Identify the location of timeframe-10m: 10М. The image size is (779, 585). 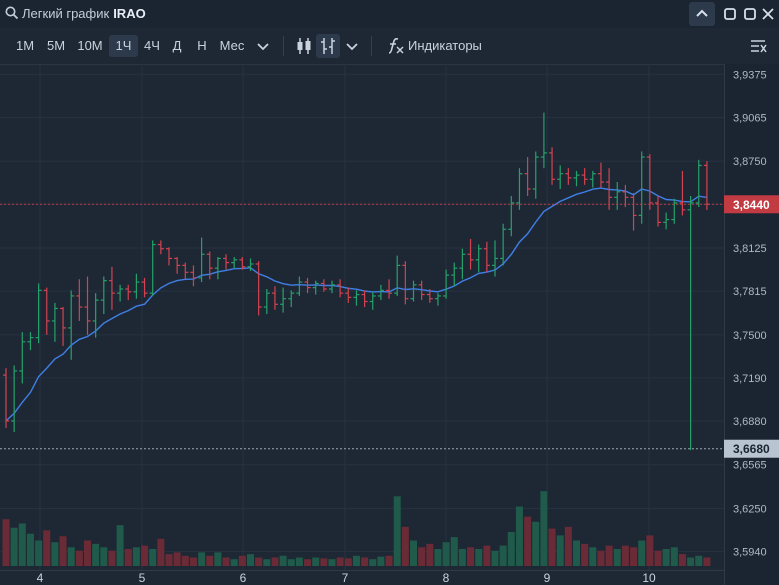
(90, 45).